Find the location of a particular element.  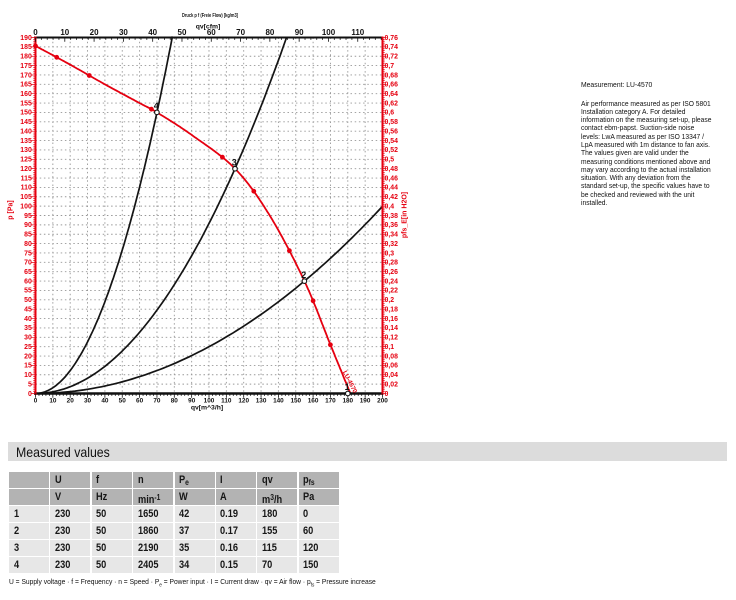

svg-text: 0,2 is located at coordinates (390, 300).